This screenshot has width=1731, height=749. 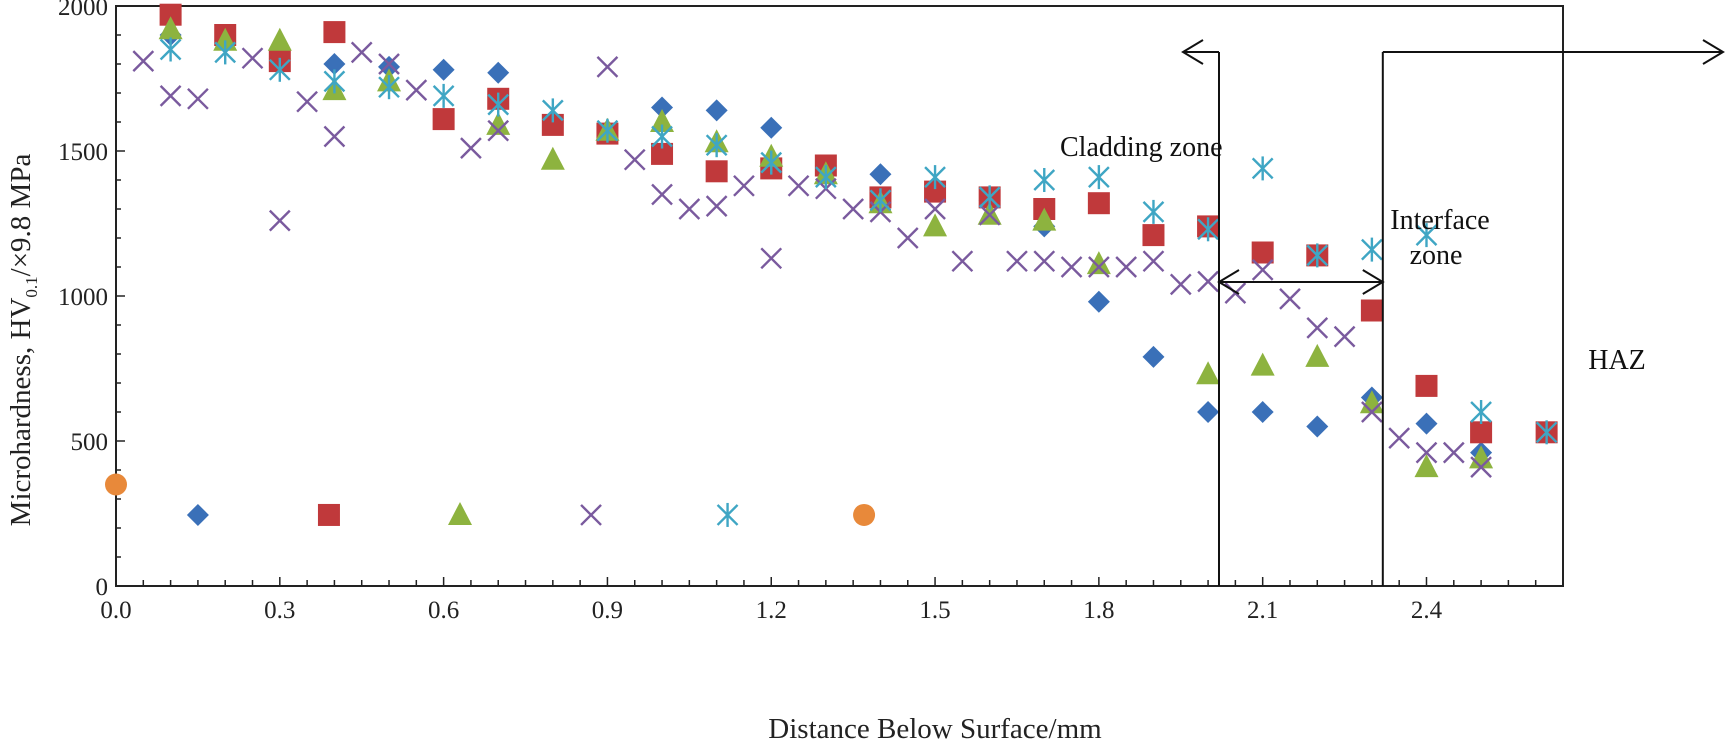 What do you see at coordinates (83, 297) in the screenshot?
I see `y-tick-label: 1000` at bounding box center [83, 297].